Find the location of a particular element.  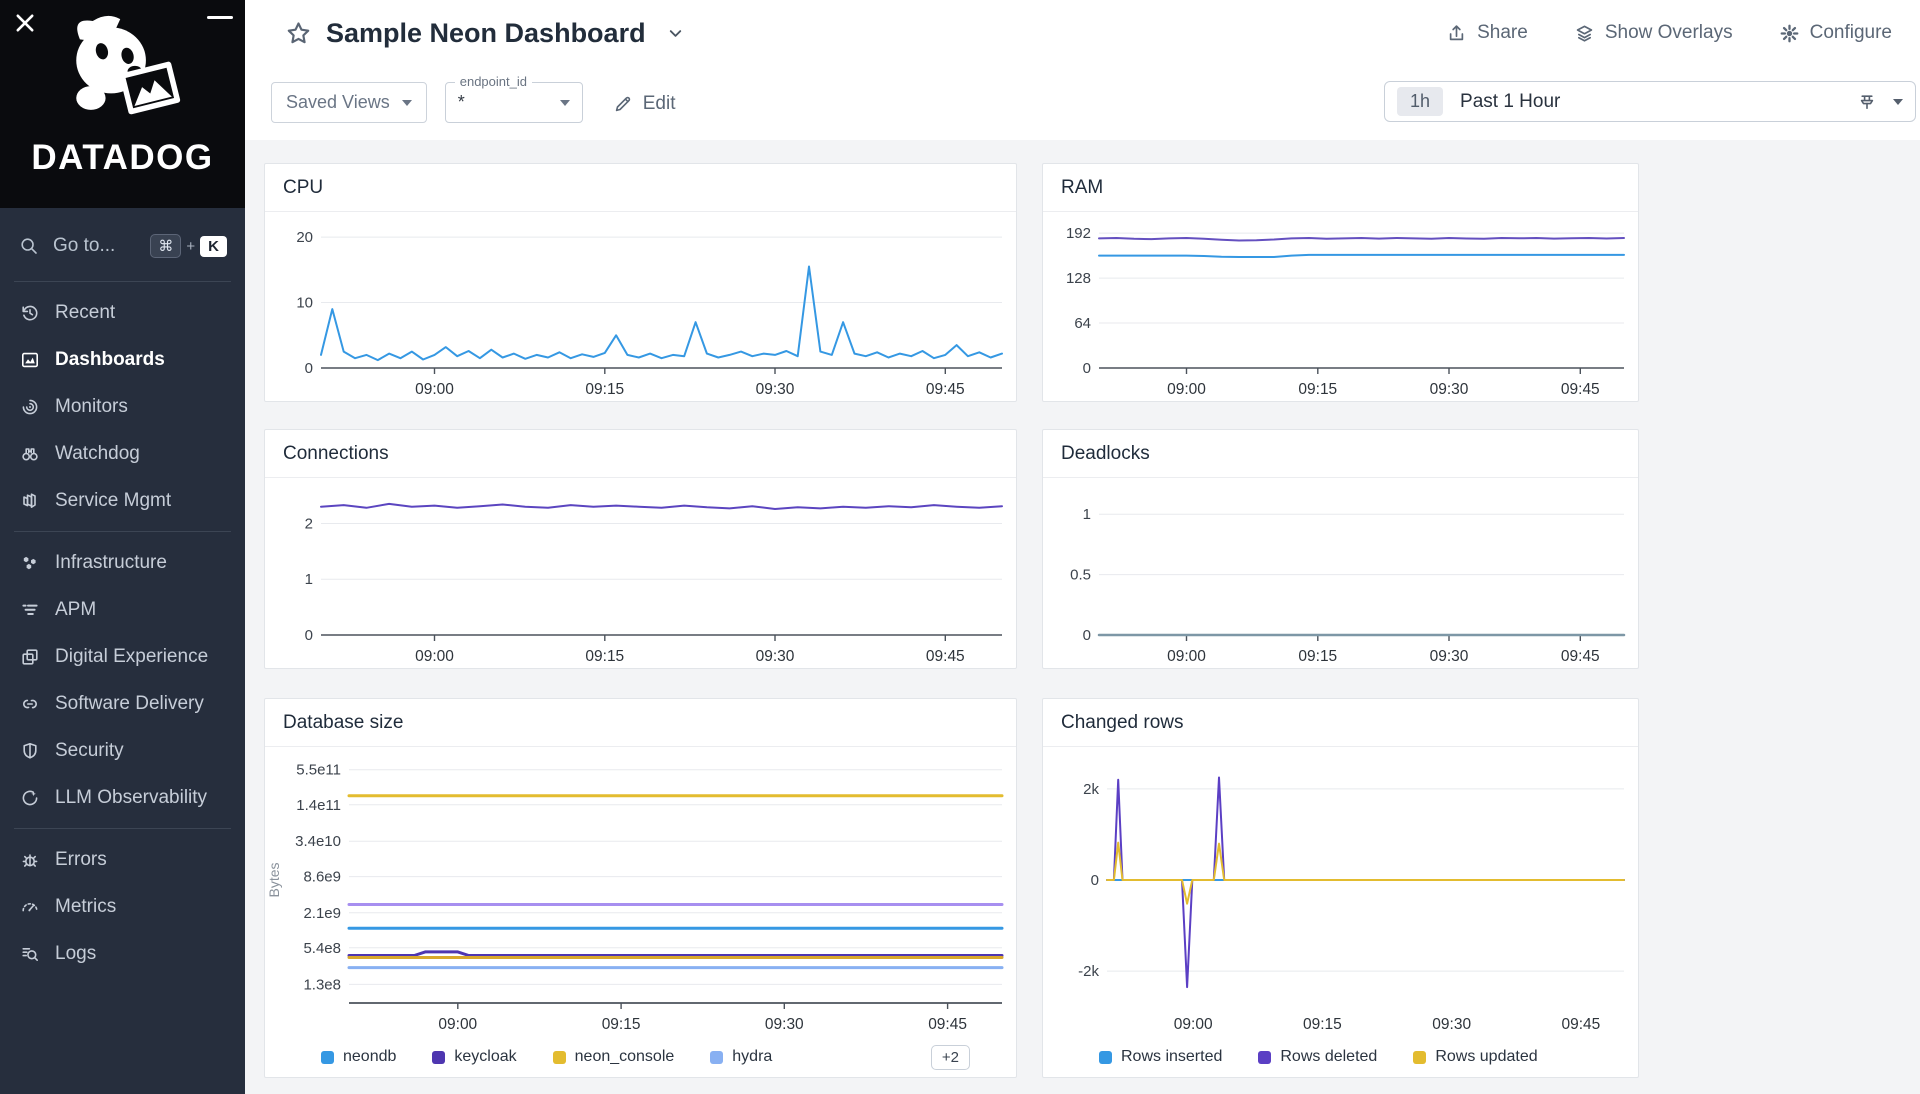

svg-text: Bytes is located at coordinates (274, 879).